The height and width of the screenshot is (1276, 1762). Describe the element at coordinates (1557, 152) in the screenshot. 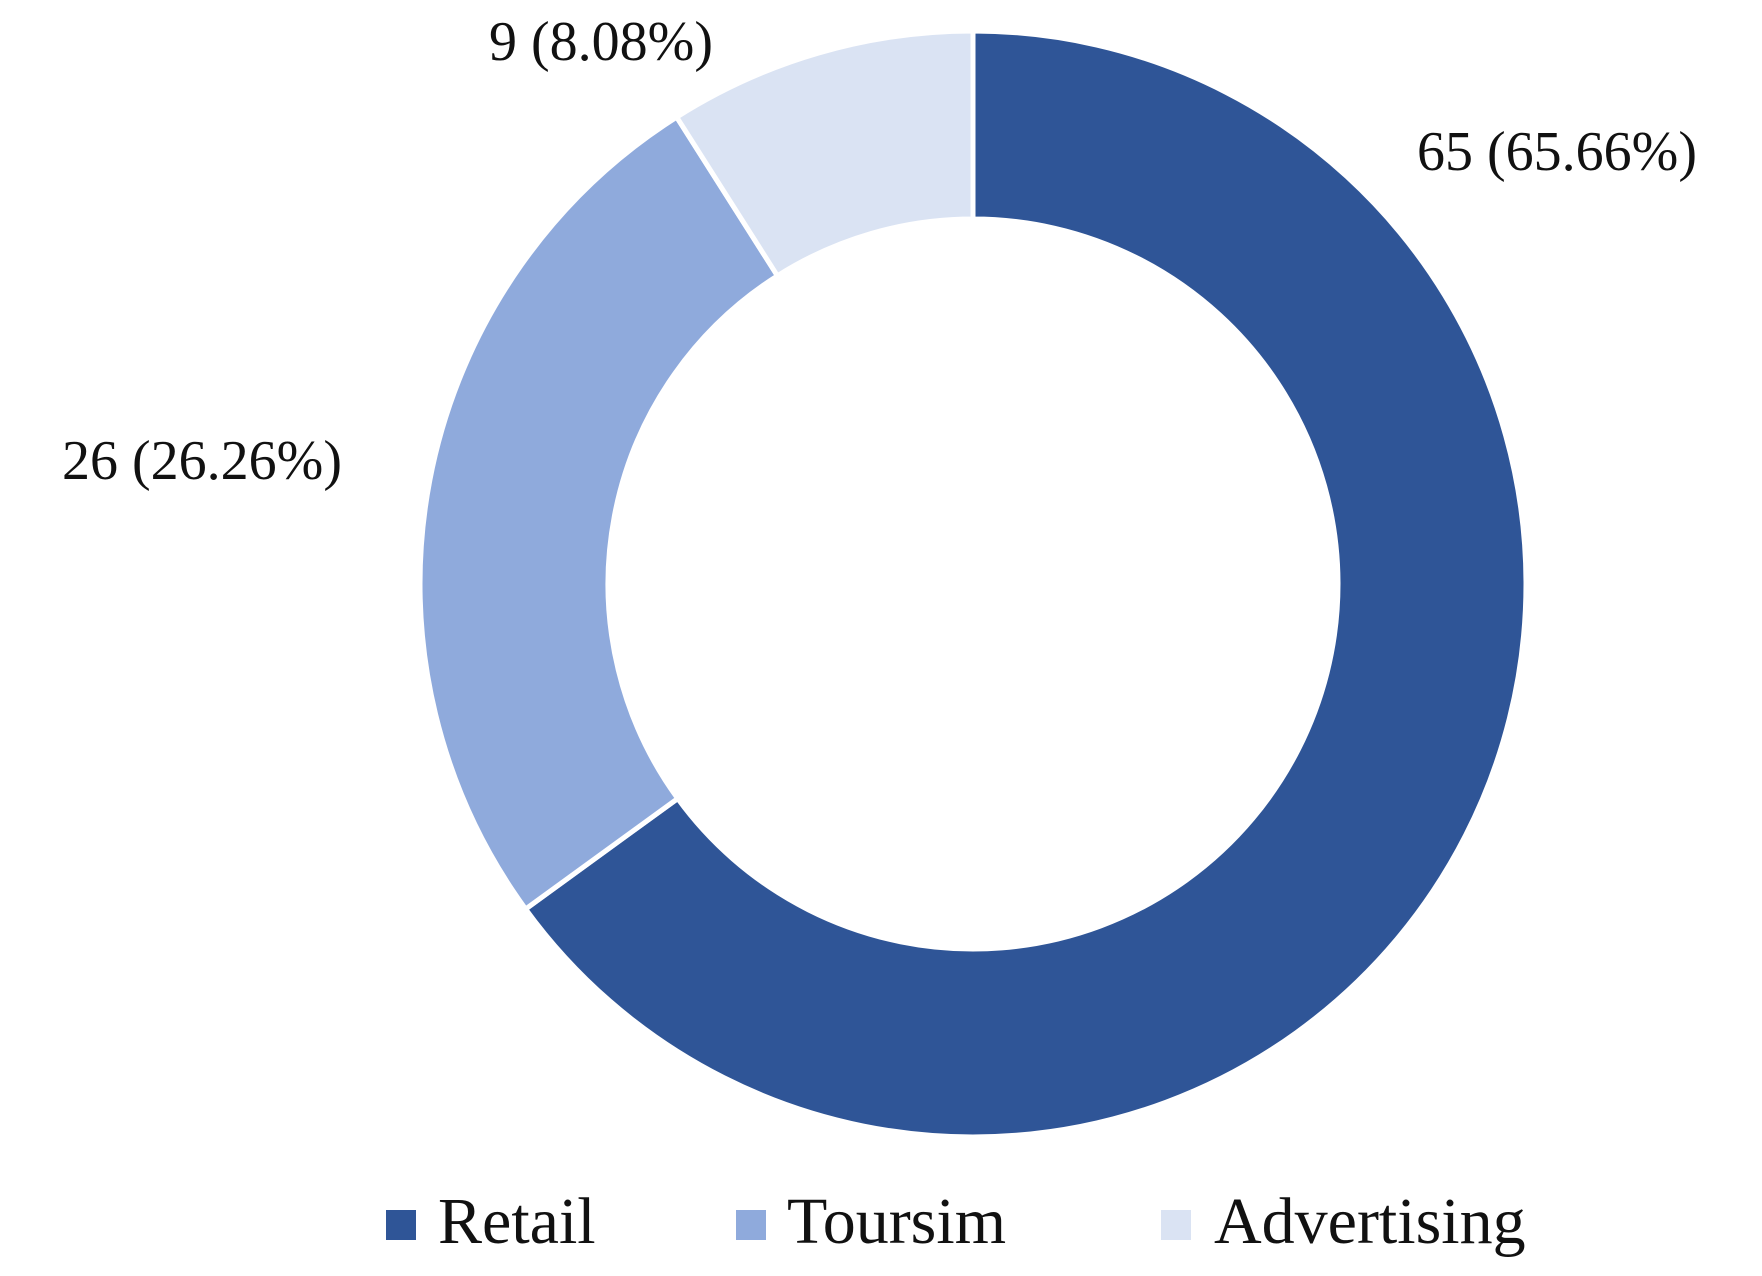

I see `data-label: 65 (65.66%)` at that location.